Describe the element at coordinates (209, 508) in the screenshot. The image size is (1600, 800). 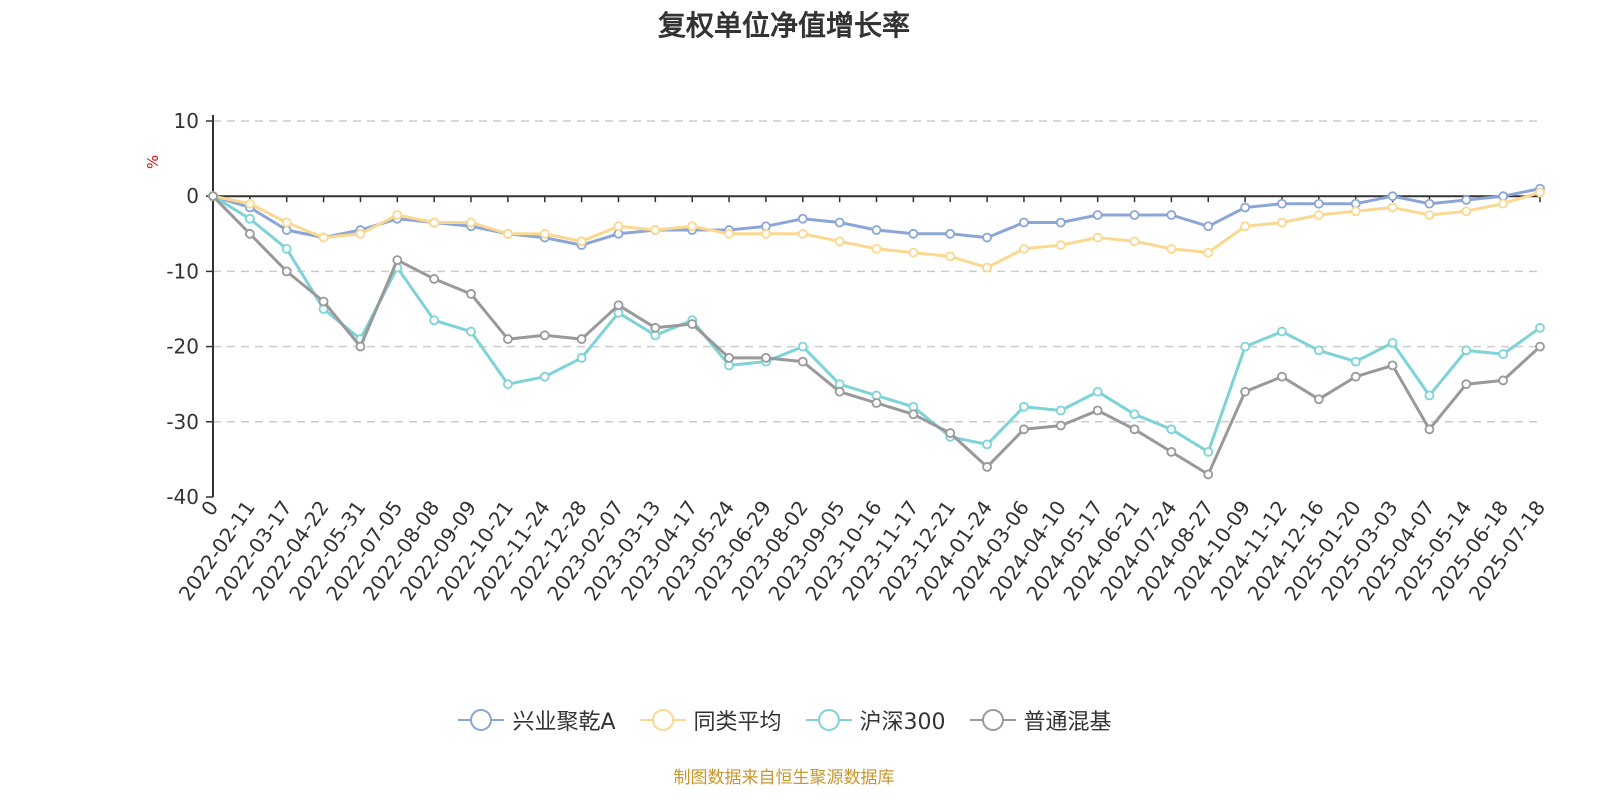
I see `x-tick-label: 0` at that location.